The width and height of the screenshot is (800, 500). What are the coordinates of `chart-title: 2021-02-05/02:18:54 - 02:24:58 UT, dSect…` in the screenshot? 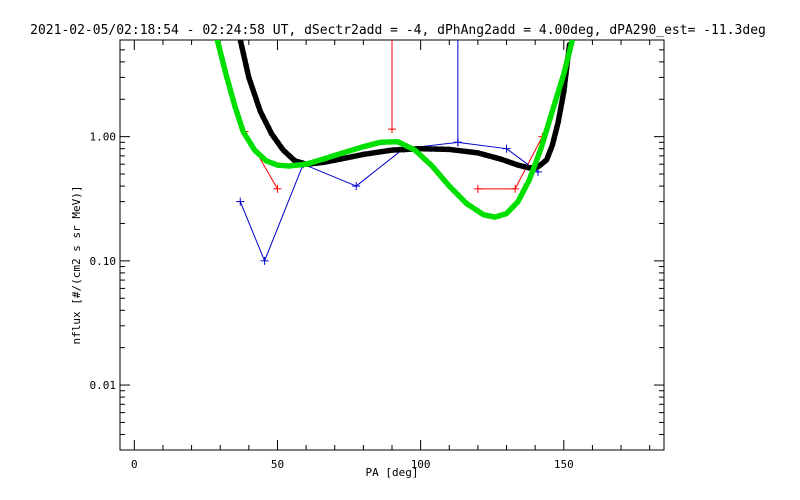 It's located at (398, 30).